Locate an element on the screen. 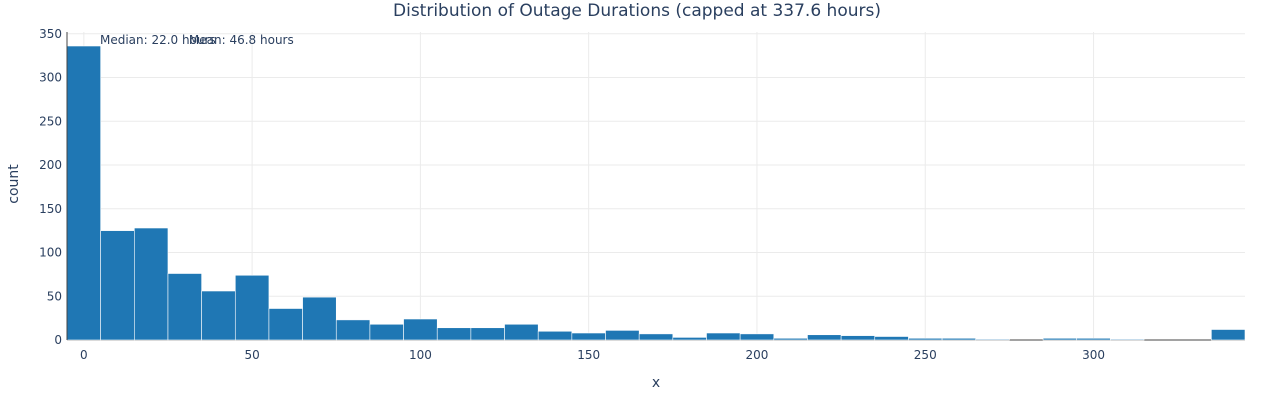 The image size is (1274, 400). x-tick-label: 200 is located at coordinates (757, 355).